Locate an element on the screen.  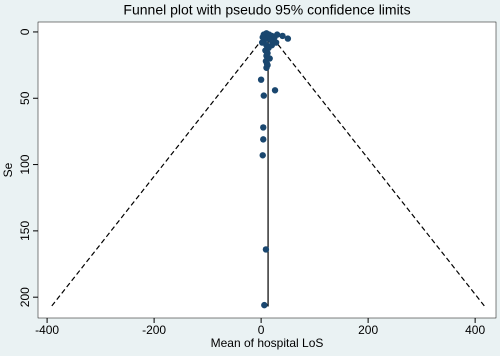
y-tick-label: 100 is located at coordinates (25, 164).